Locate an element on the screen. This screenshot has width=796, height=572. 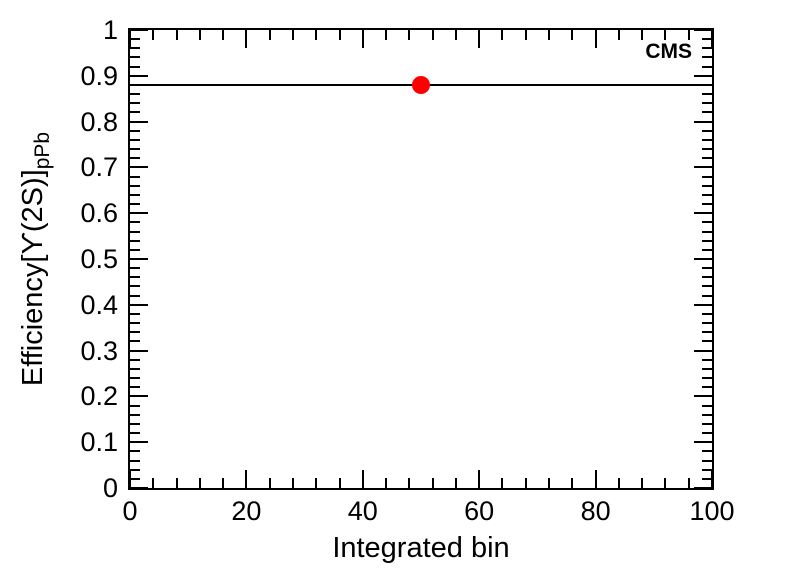
y-tick-label: 0.2 is located at coordinates (99, 396).